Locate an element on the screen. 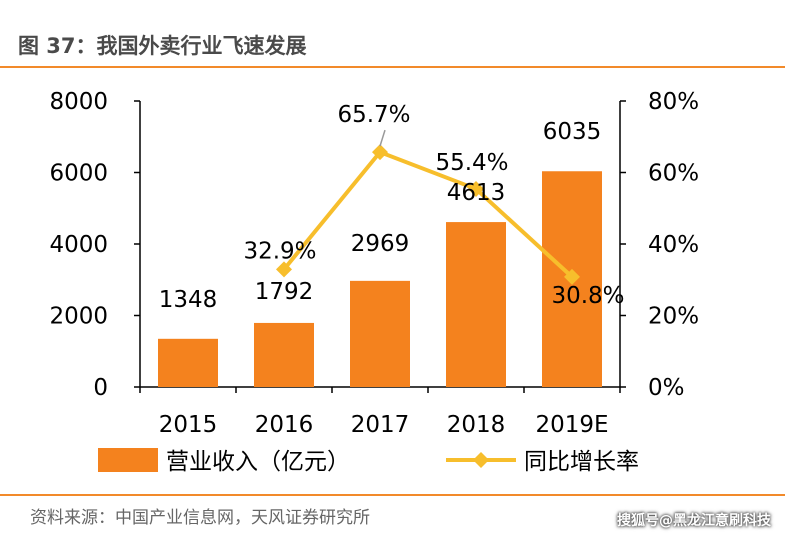 The height and width of the screenshot is (540, 785). x-tick-label: 2015 is located at coordinates (188, 425).